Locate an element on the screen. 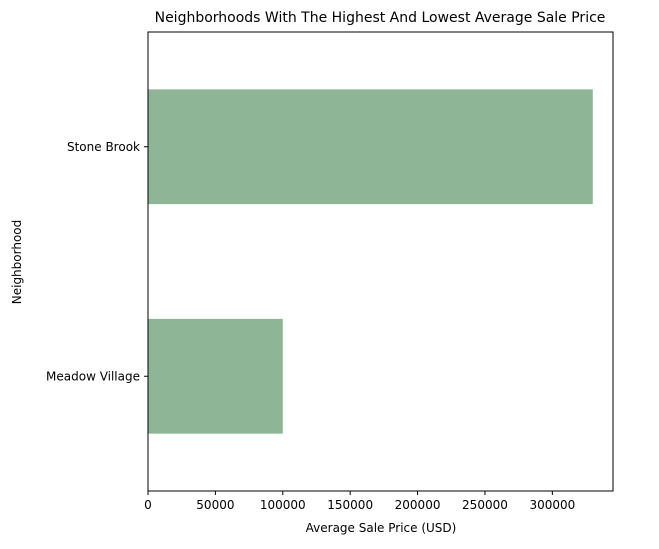 The width and height of the screenshot is (659, 549). x-tick-label: 0 is located at coordinates (148, 505).